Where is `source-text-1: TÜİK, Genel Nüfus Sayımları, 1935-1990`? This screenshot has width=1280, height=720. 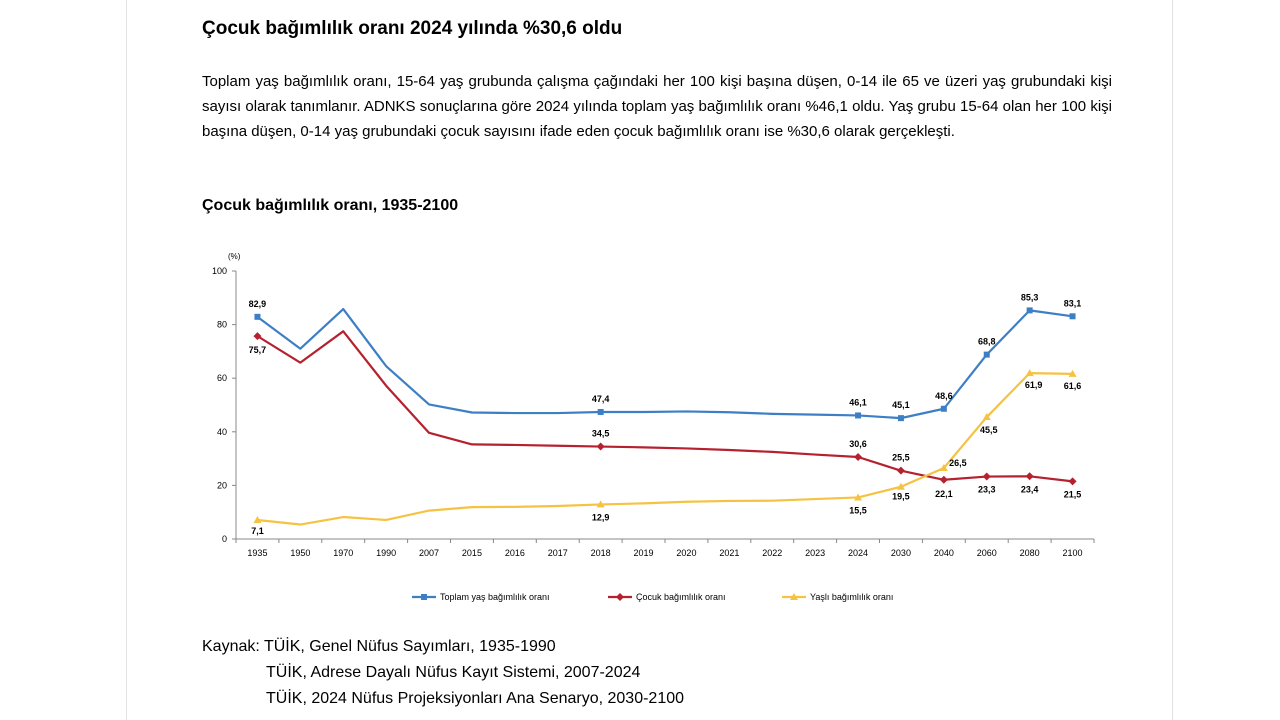
source-text-1: TÜİK, Genel Nüfus Sayımları, 1935-1990 is located at coordinates (409, 646).